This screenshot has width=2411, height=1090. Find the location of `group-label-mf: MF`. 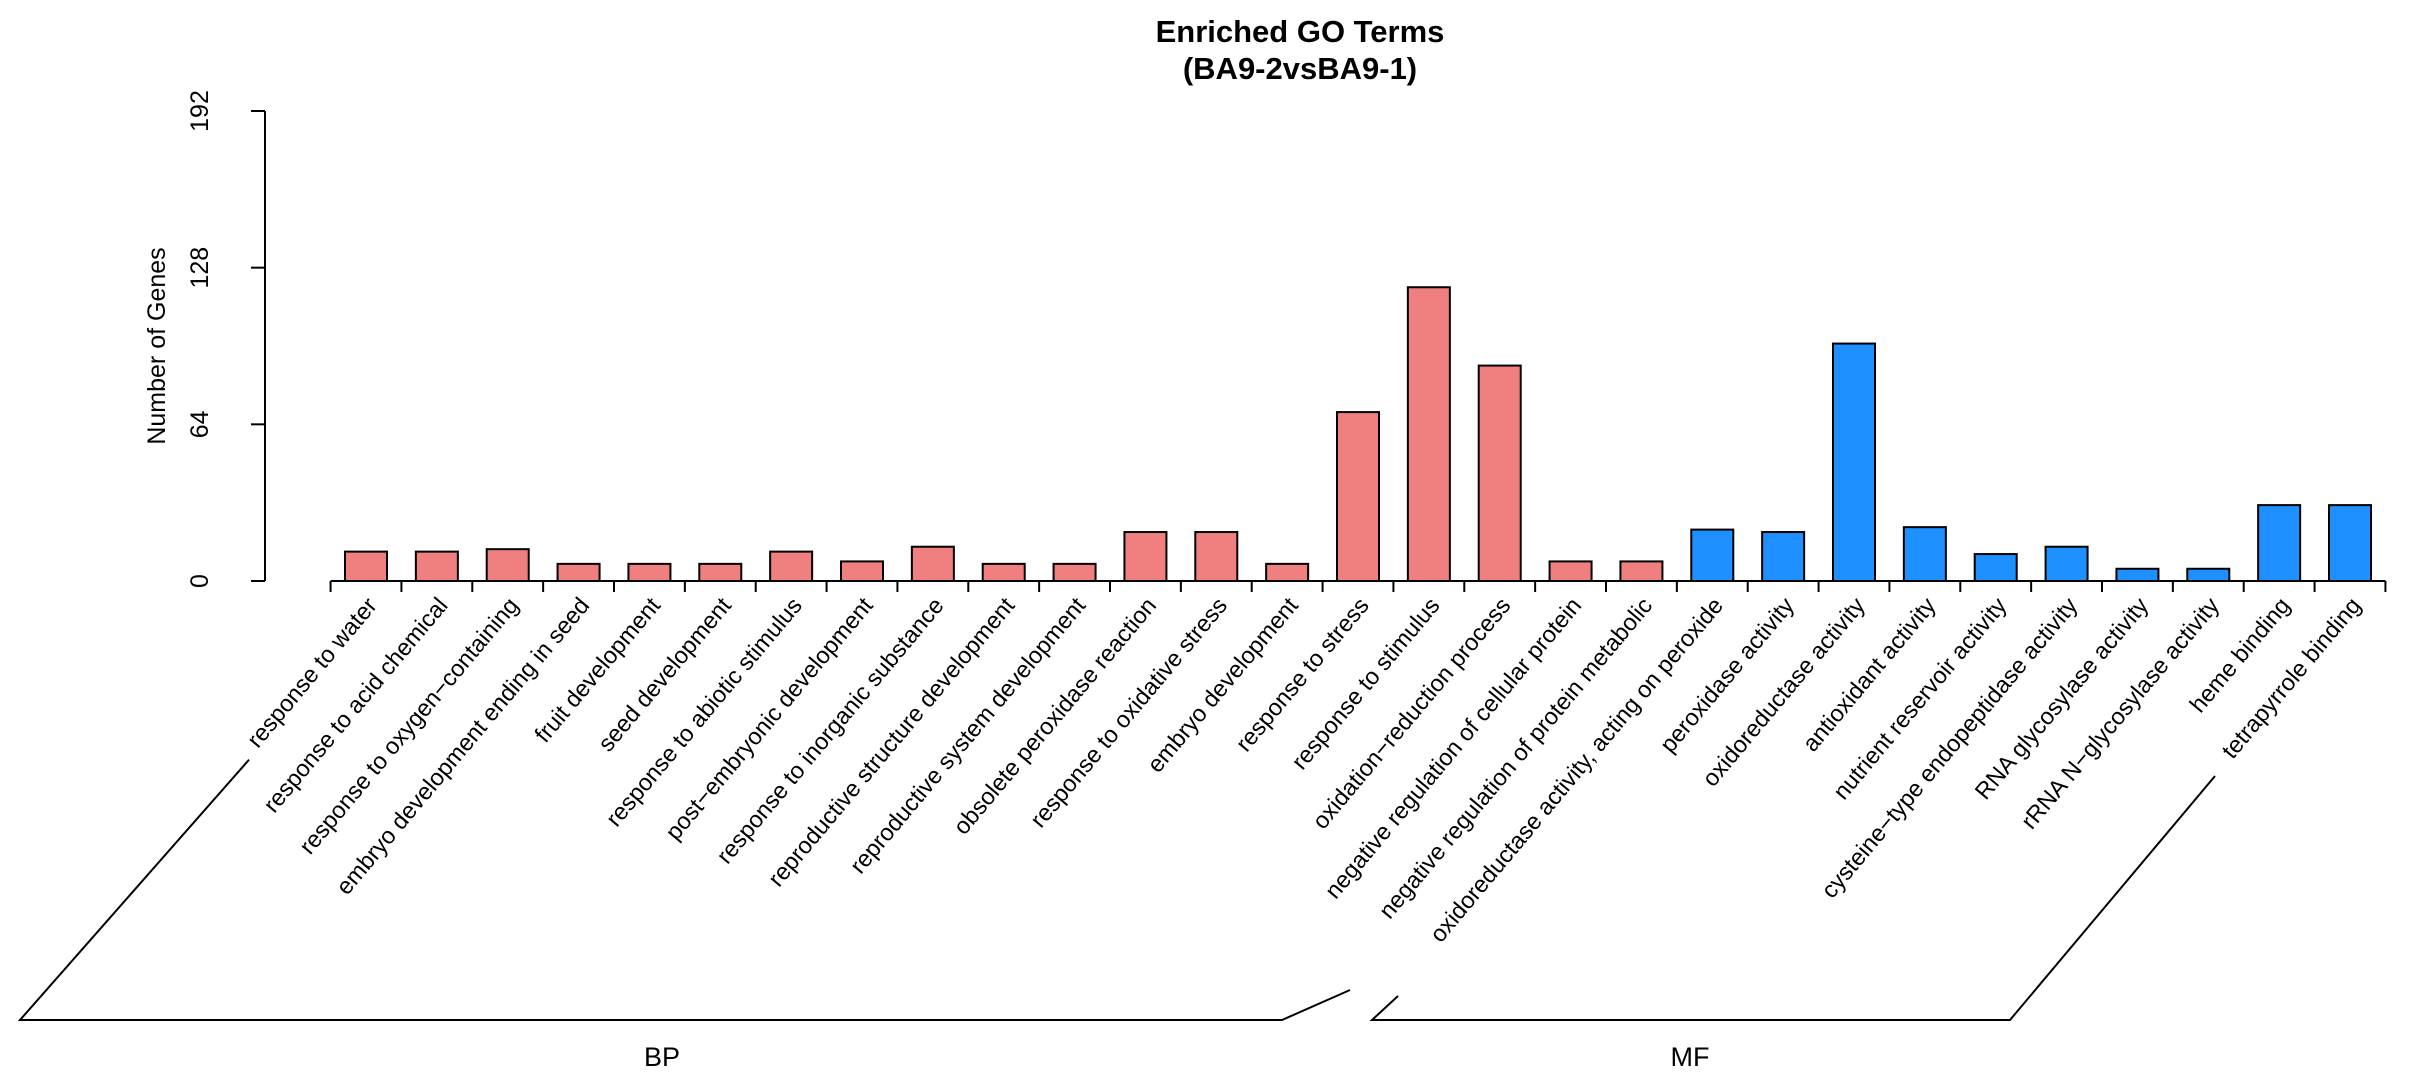

group-label-mf: MF is located at coordinates (1690, 1057).